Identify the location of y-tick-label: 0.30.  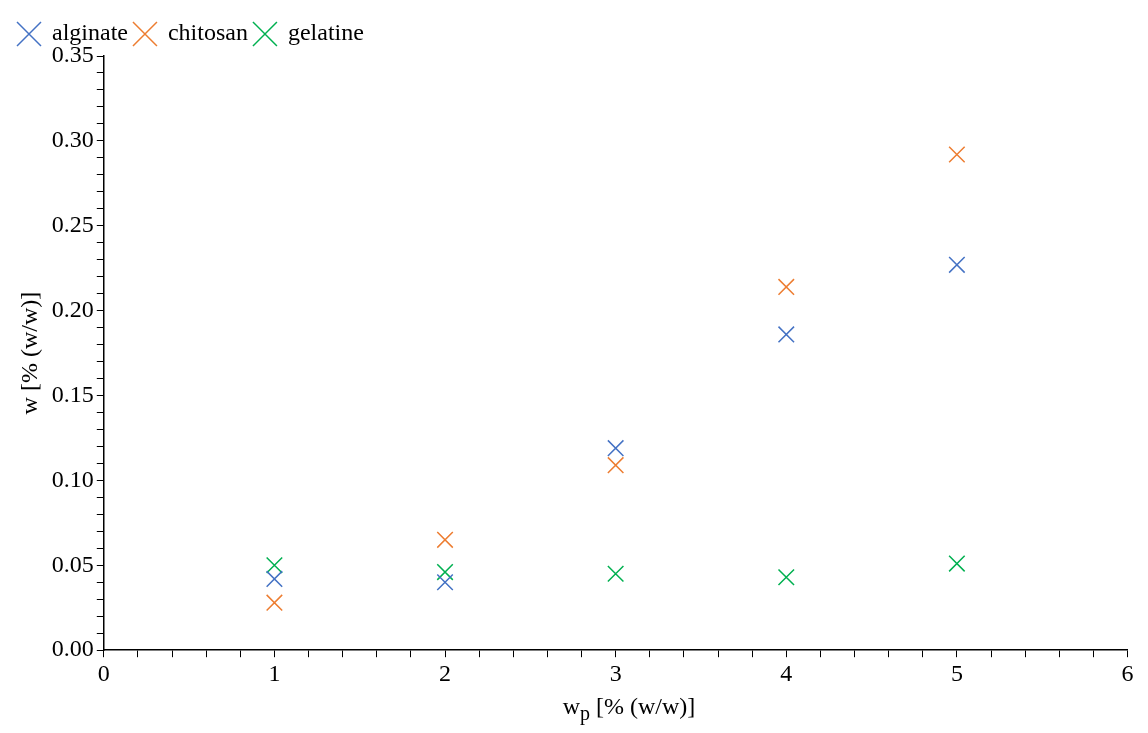
(72, 139).